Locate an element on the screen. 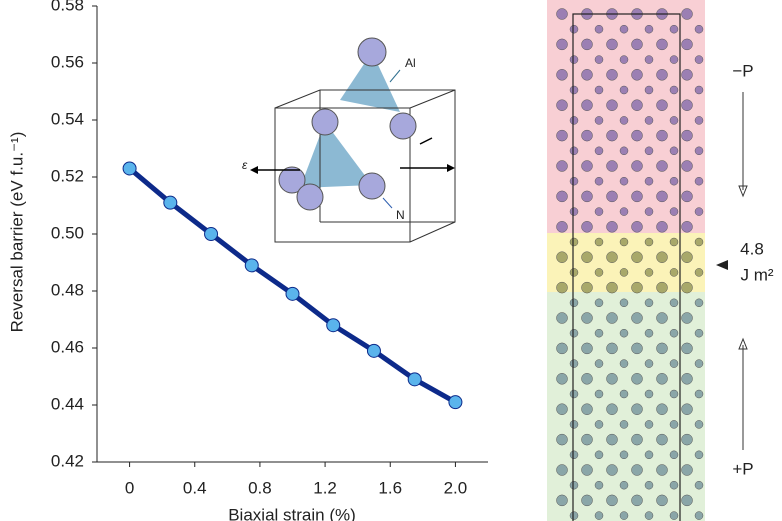 The image size is (782, 521). y-tick-label: 0.56 is located at coordinates (67, 61).